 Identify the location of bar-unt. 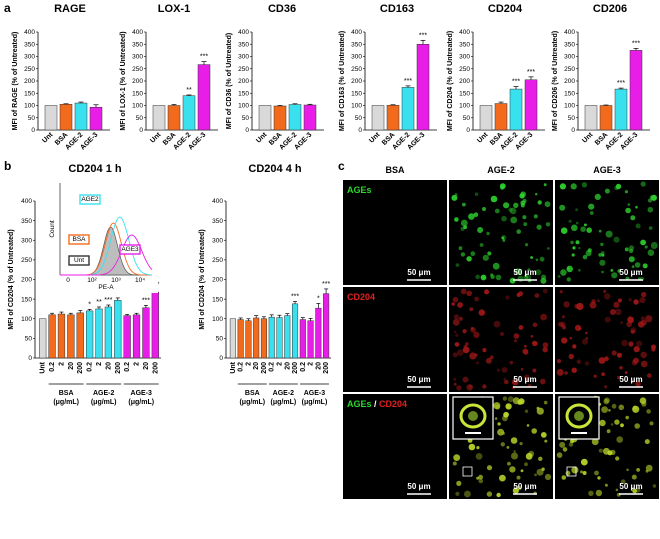
(43, 338).